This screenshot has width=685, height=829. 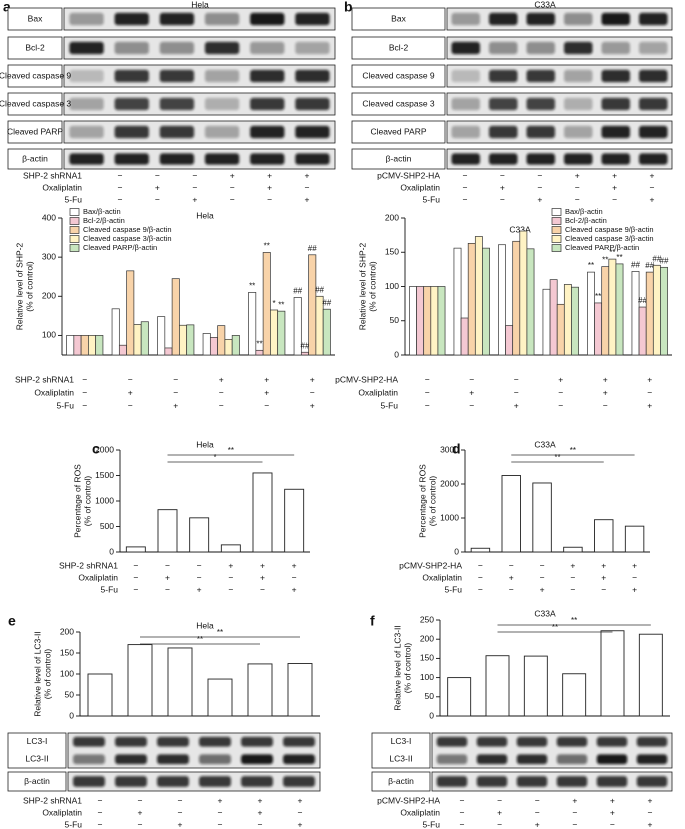 I want to click on y-axis-label: (% of control), so click(x=407, y=668).